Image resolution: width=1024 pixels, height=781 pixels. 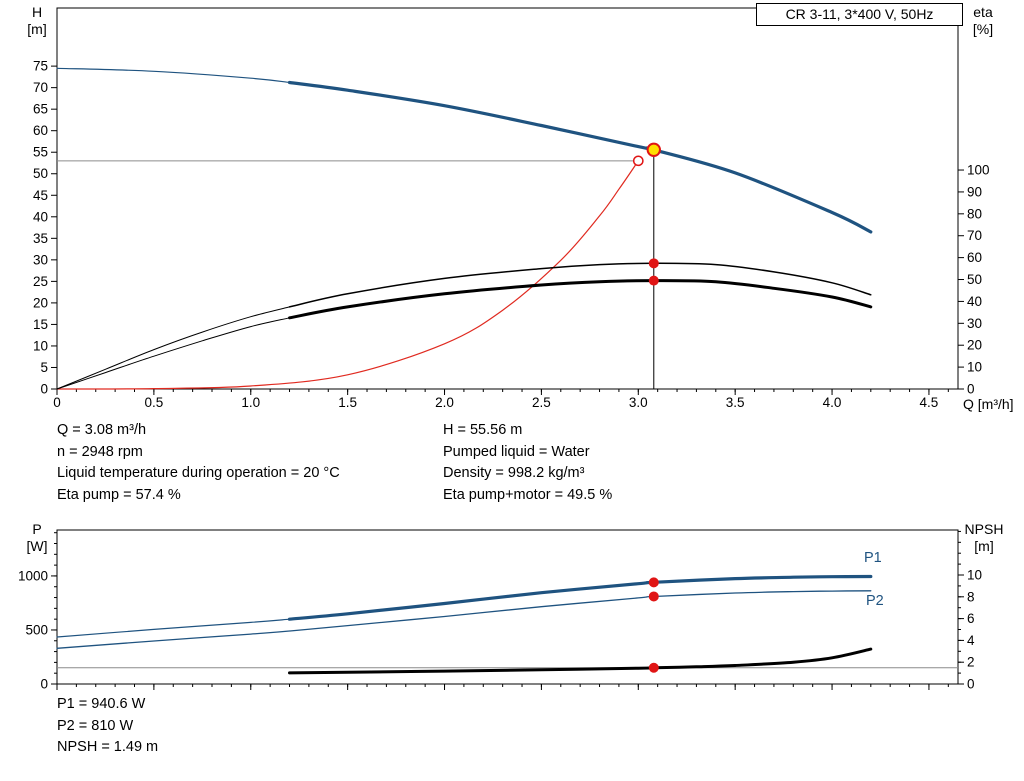 I want to click on x-tick-label: 1.0, so click(x=250, y=402).